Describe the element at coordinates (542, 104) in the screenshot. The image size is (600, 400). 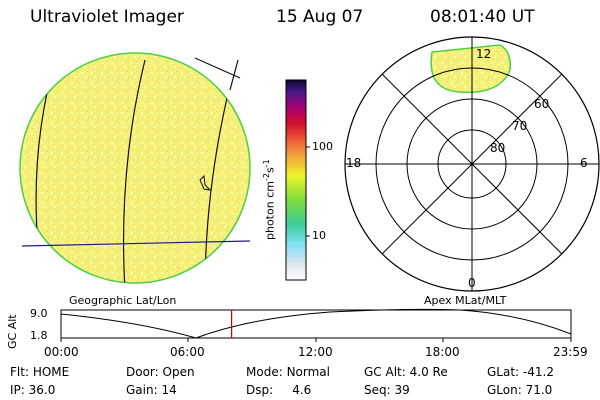
I see `mlat-label-60: 60` at that location.